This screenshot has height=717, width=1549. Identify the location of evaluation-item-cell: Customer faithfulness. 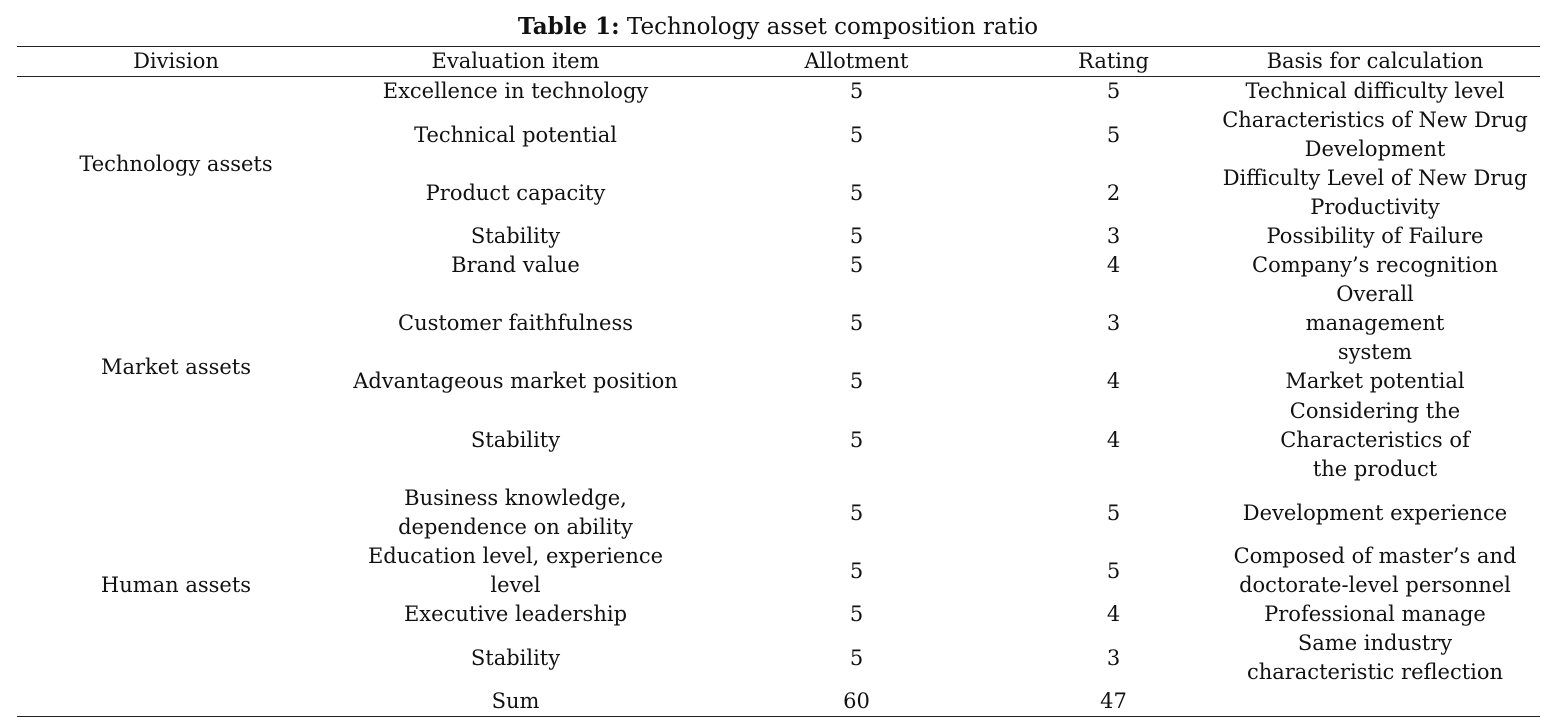
(515, 323).